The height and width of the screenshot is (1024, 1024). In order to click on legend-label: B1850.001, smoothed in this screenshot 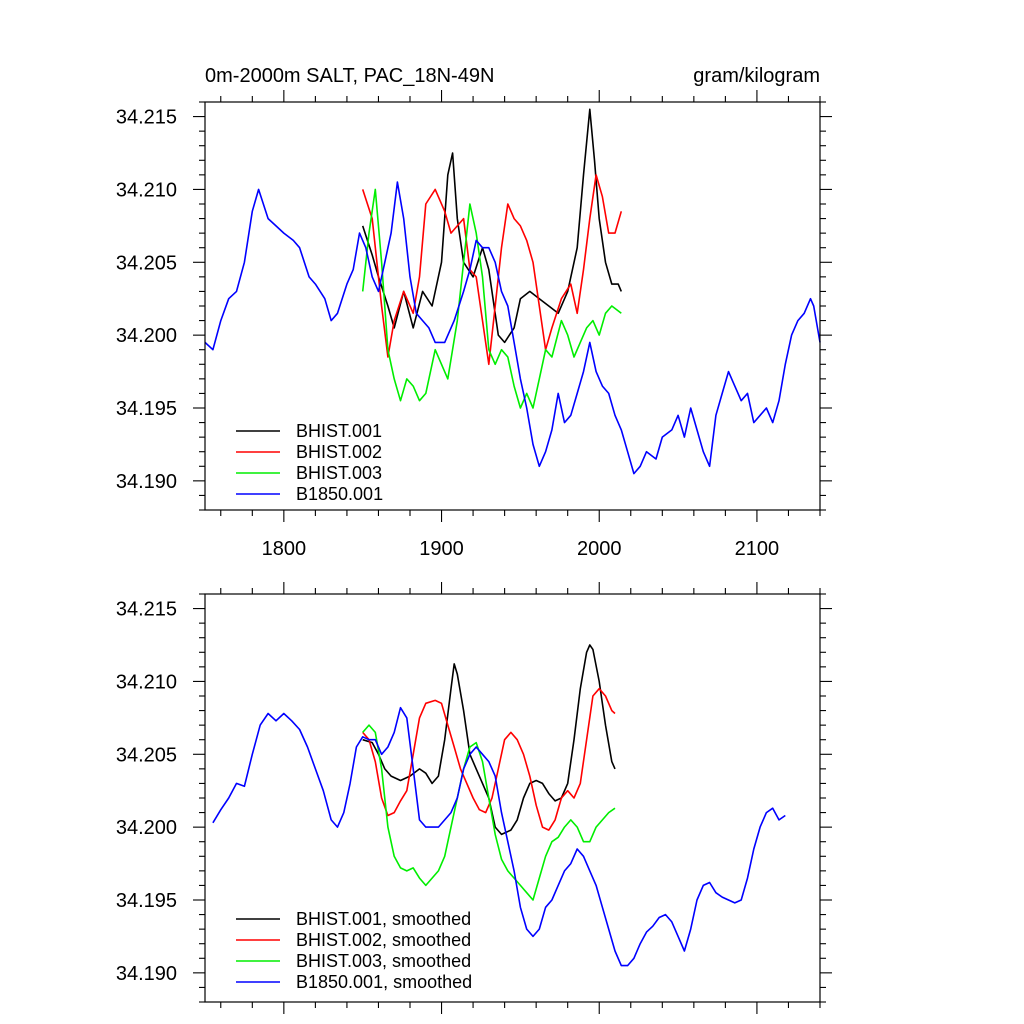, I will do `click(384, 982)`.